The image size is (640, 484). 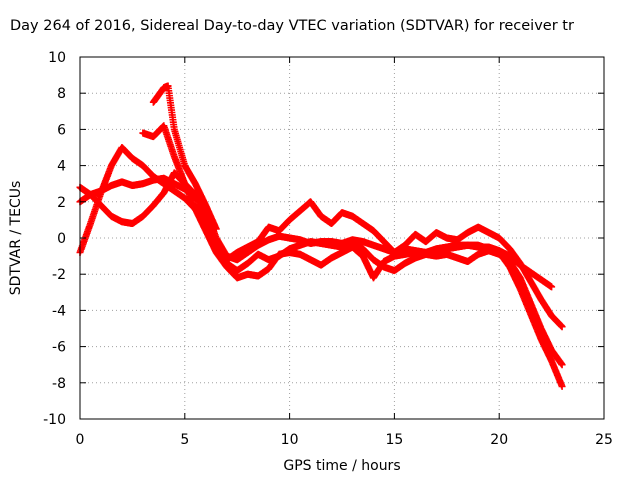 I want to click on x-tick-label: 25, so click(x=604, y=440).